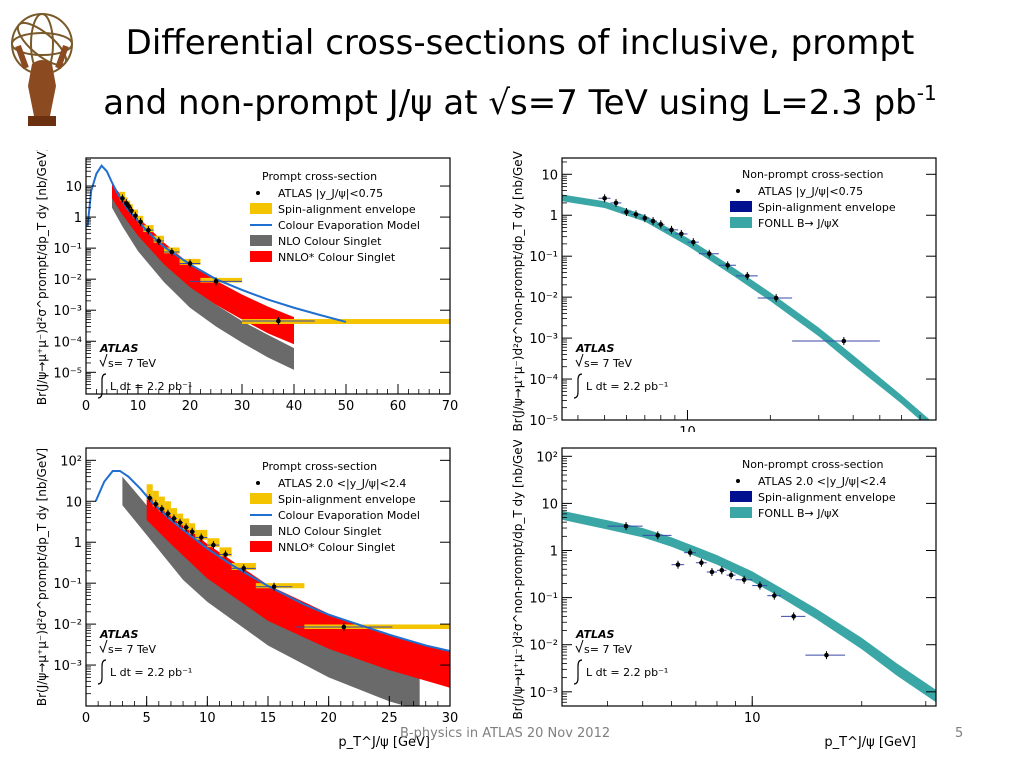 The image size is (1024, 768). What do you see at coordinates (42, 69) in the screenshot?
I see `atlas-logo-icon` at bounding box center [42, 69].